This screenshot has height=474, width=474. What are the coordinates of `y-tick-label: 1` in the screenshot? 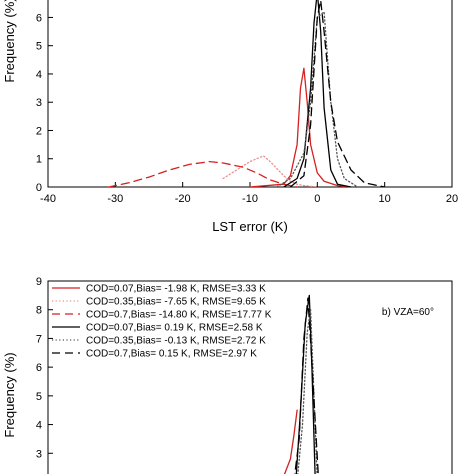 It's located at (39, 160).